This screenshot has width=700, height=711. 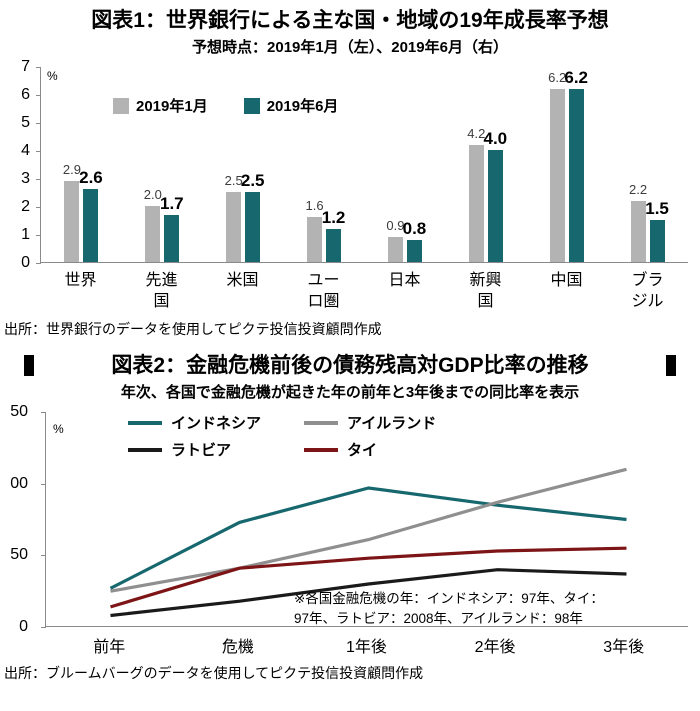 I want to click on x-category-label: 新興 国, so click(x=485, y=291).